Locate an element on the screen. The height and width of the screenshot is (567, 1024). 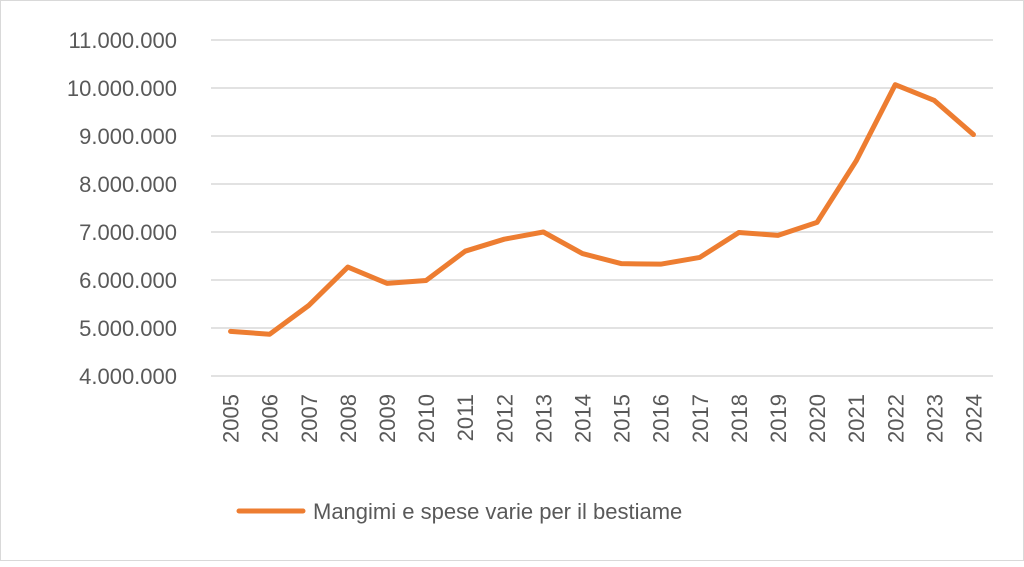
x-tick-label: 2015 is located at coordinates (622, 418).